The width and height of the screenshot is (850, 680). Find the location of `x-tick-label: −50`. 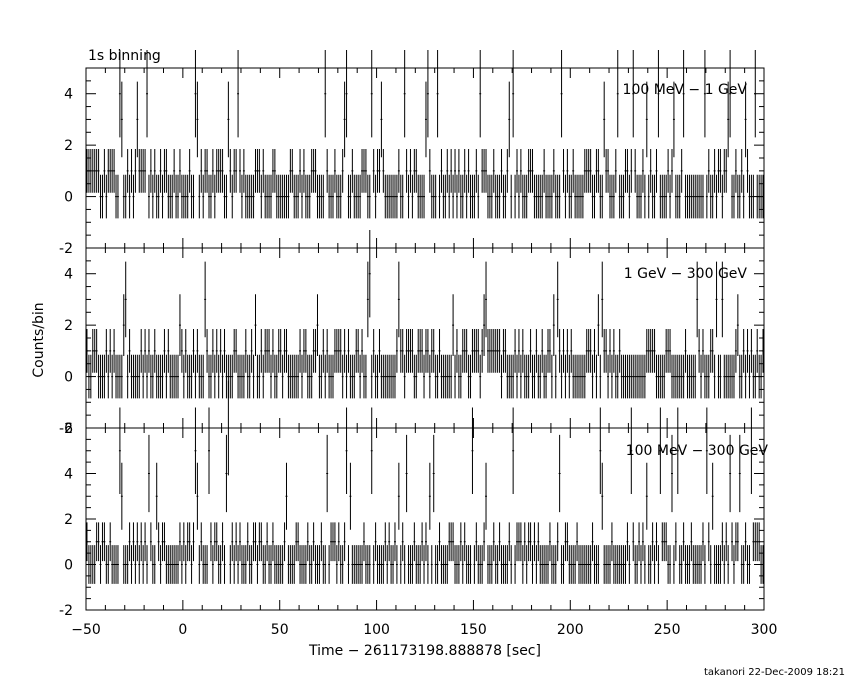

x-tick-label: −50 is located at coordinates (86, 630).